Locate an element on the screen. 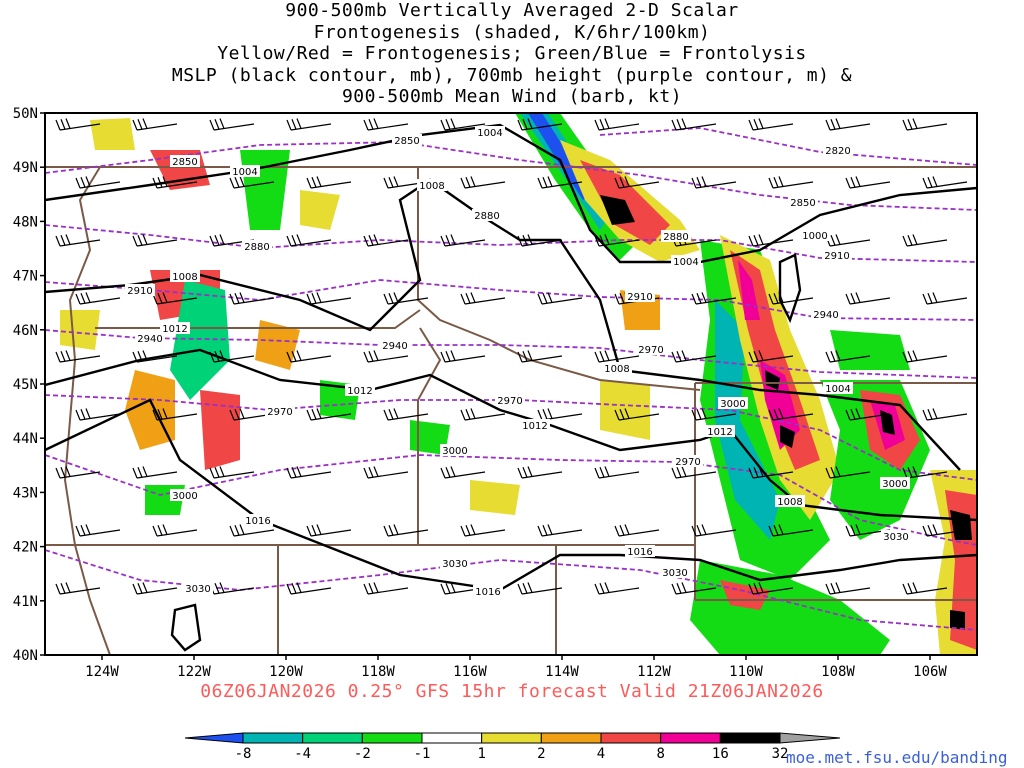  frontogenesis-s is located at coordinates (745, 595).